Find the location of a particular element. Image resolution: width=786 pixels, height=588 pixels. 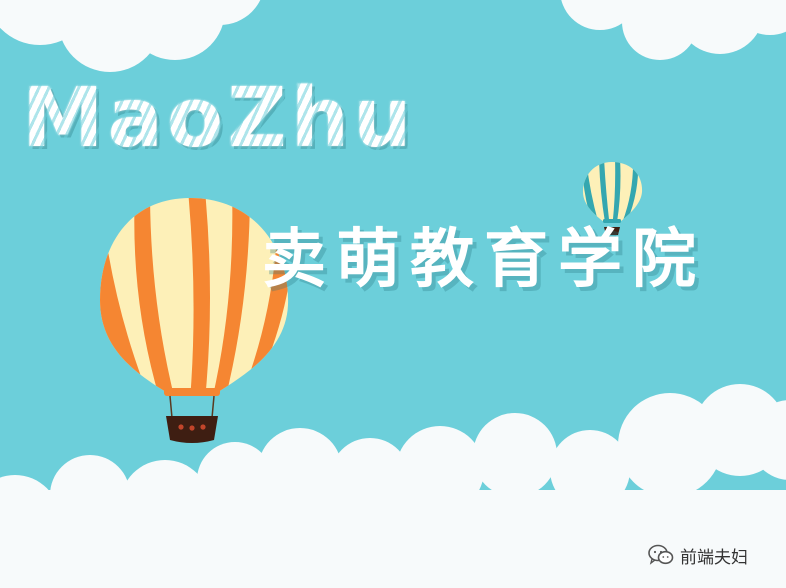

cloud-top-right is located at coordinates (673, 30).